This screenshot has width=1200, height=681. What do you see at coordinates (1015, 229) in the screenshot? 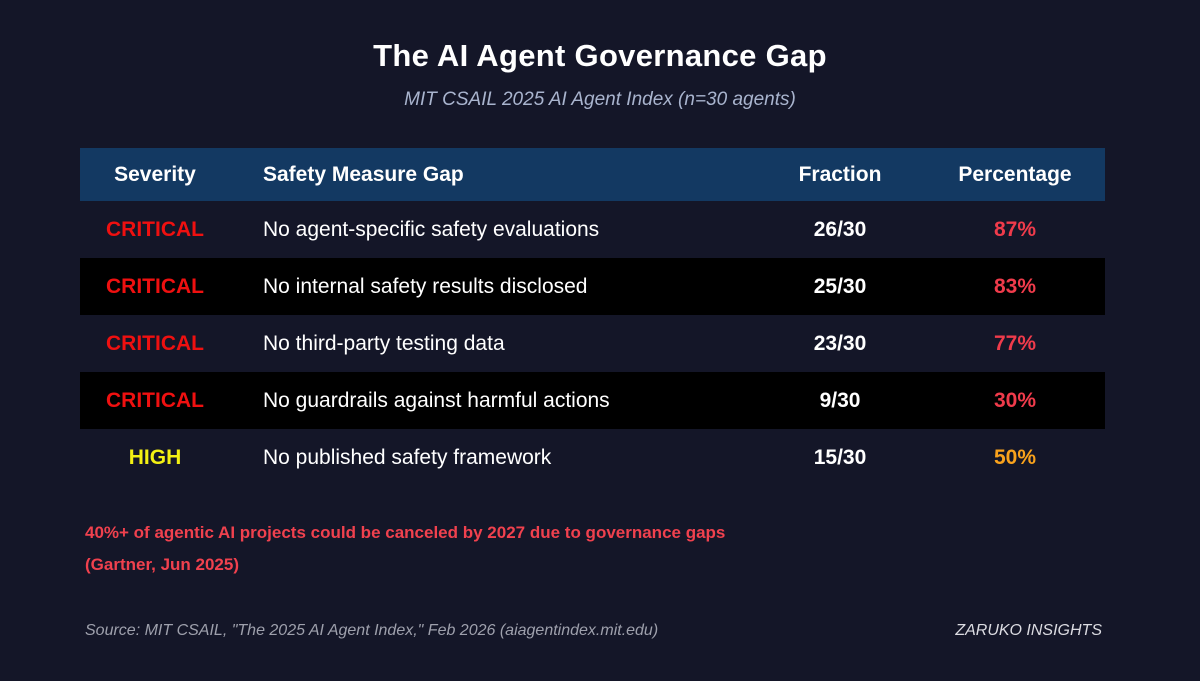
I see `percentage-cell: 87%` at bounding box center [1015, 229].